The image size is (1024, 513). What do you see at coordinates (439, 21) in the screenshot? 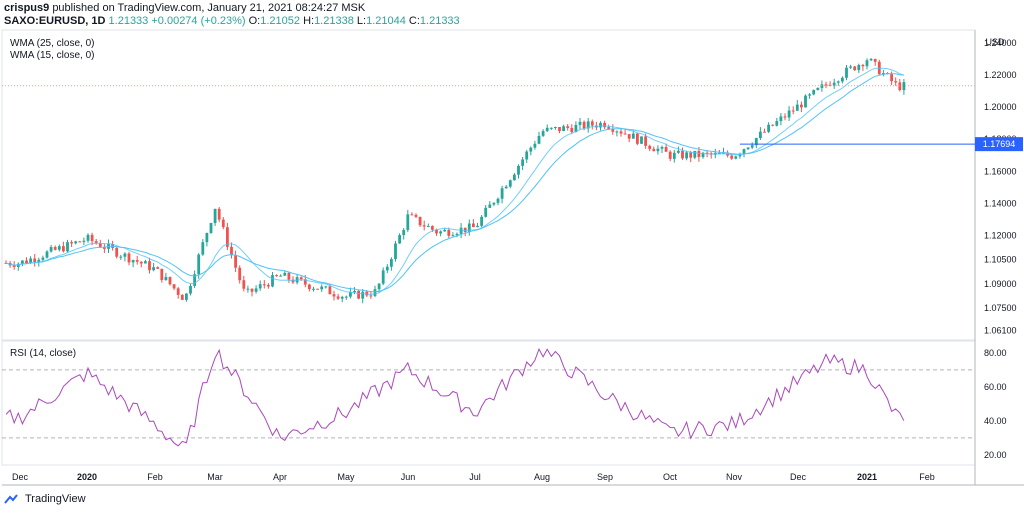
I see `close-value: 1.21333` at bounding box center [439, 21].